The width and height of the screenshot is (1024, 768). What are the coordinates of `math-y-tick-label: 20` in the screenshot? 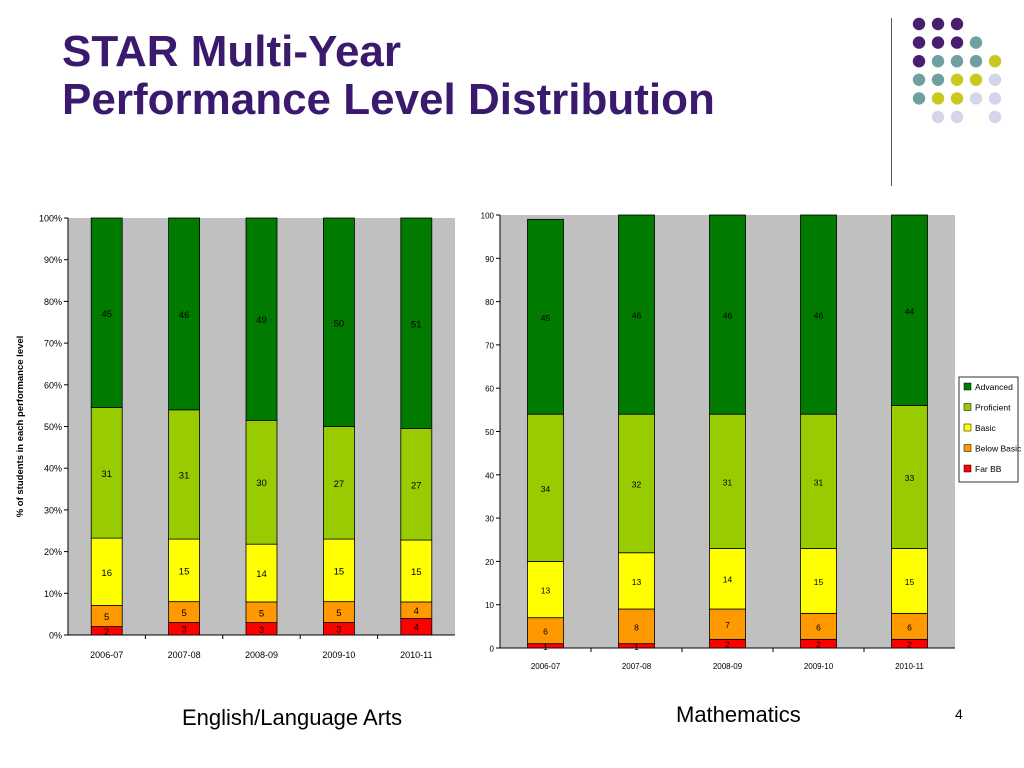 It's located at (489, 562).